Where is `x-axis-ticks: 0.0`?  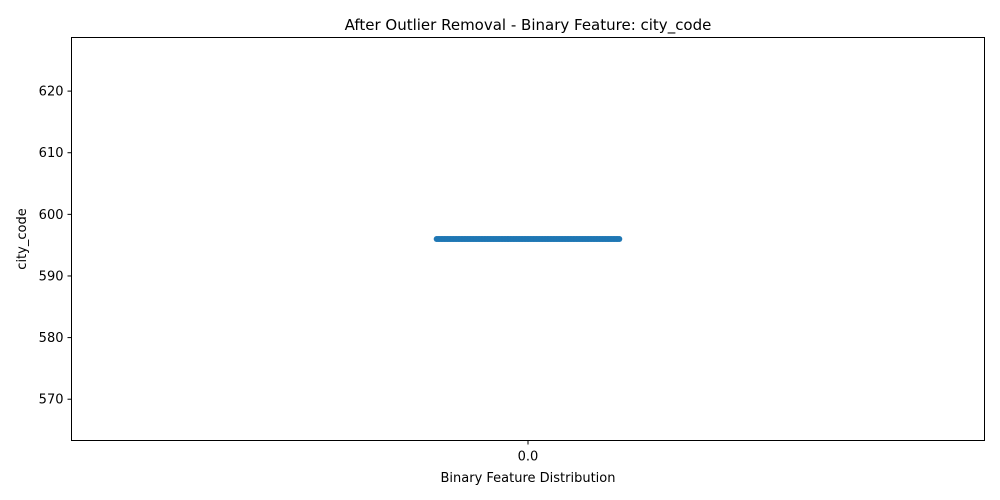
x-axis-ticks: 0.0 is located at coordinates (528, 452).